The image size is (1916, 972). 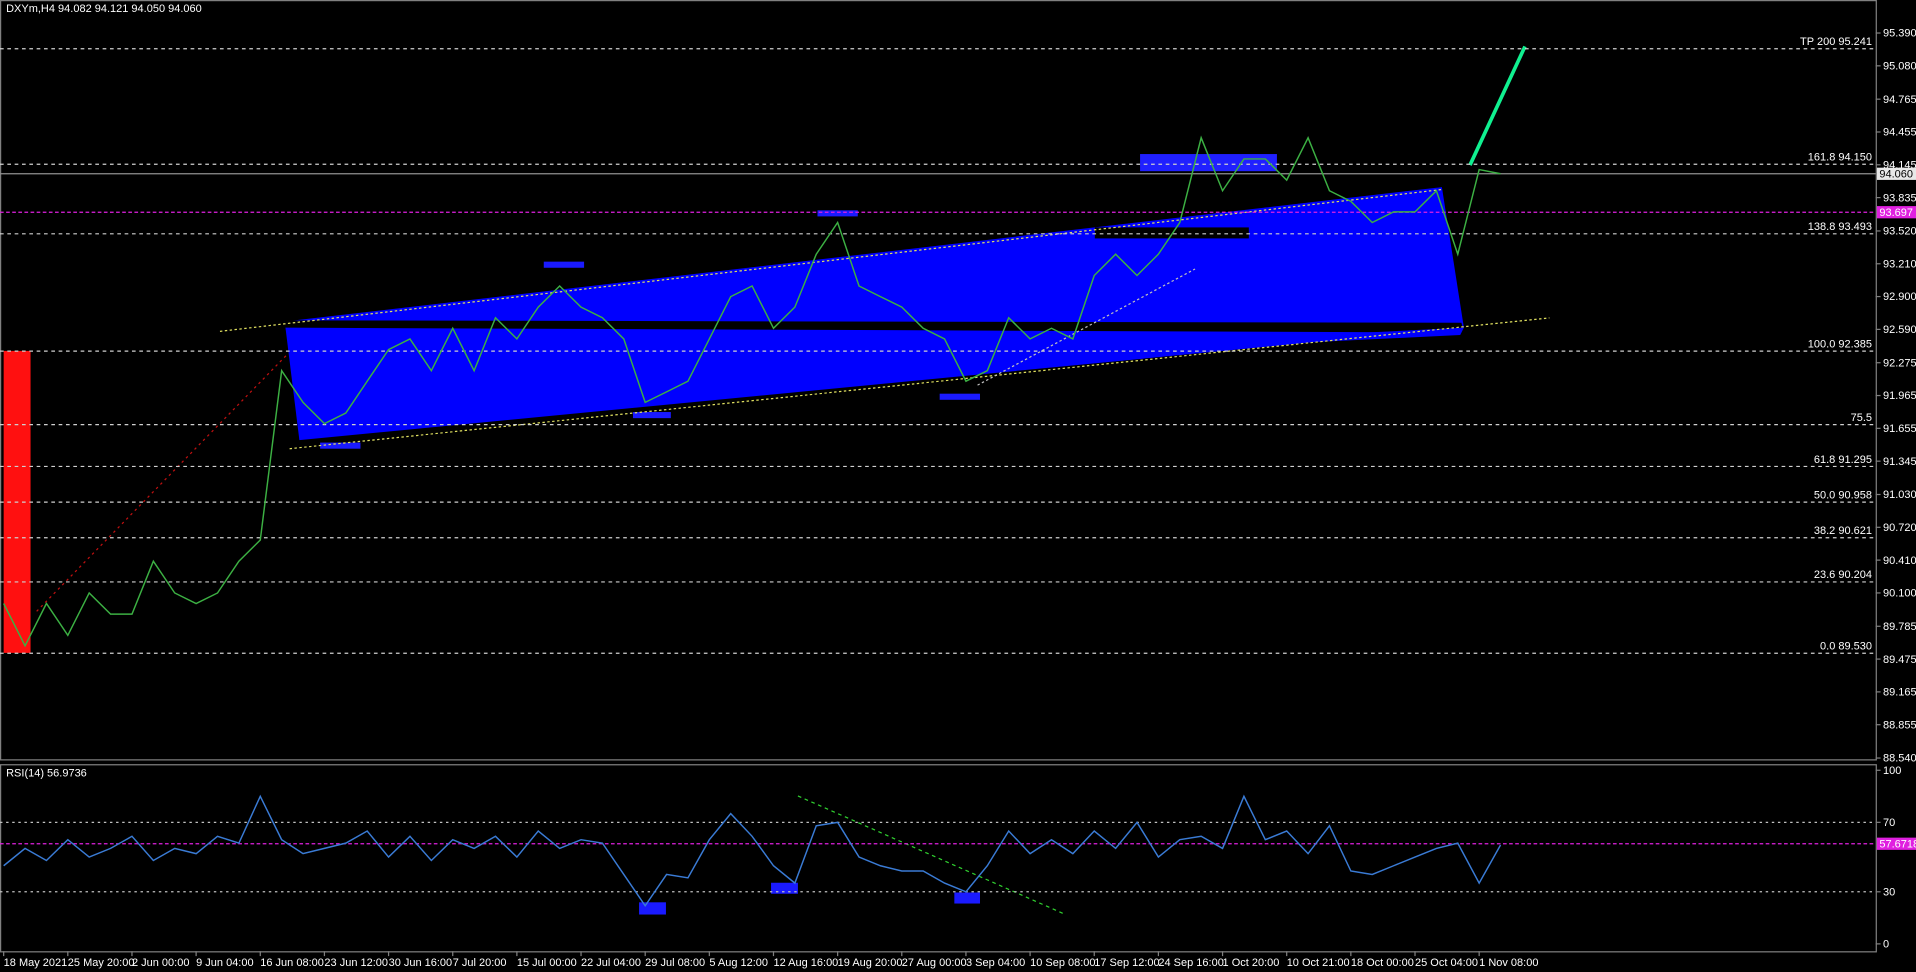 I want to click on y-tick-label: 89.165, so click(x=1899, y=693).